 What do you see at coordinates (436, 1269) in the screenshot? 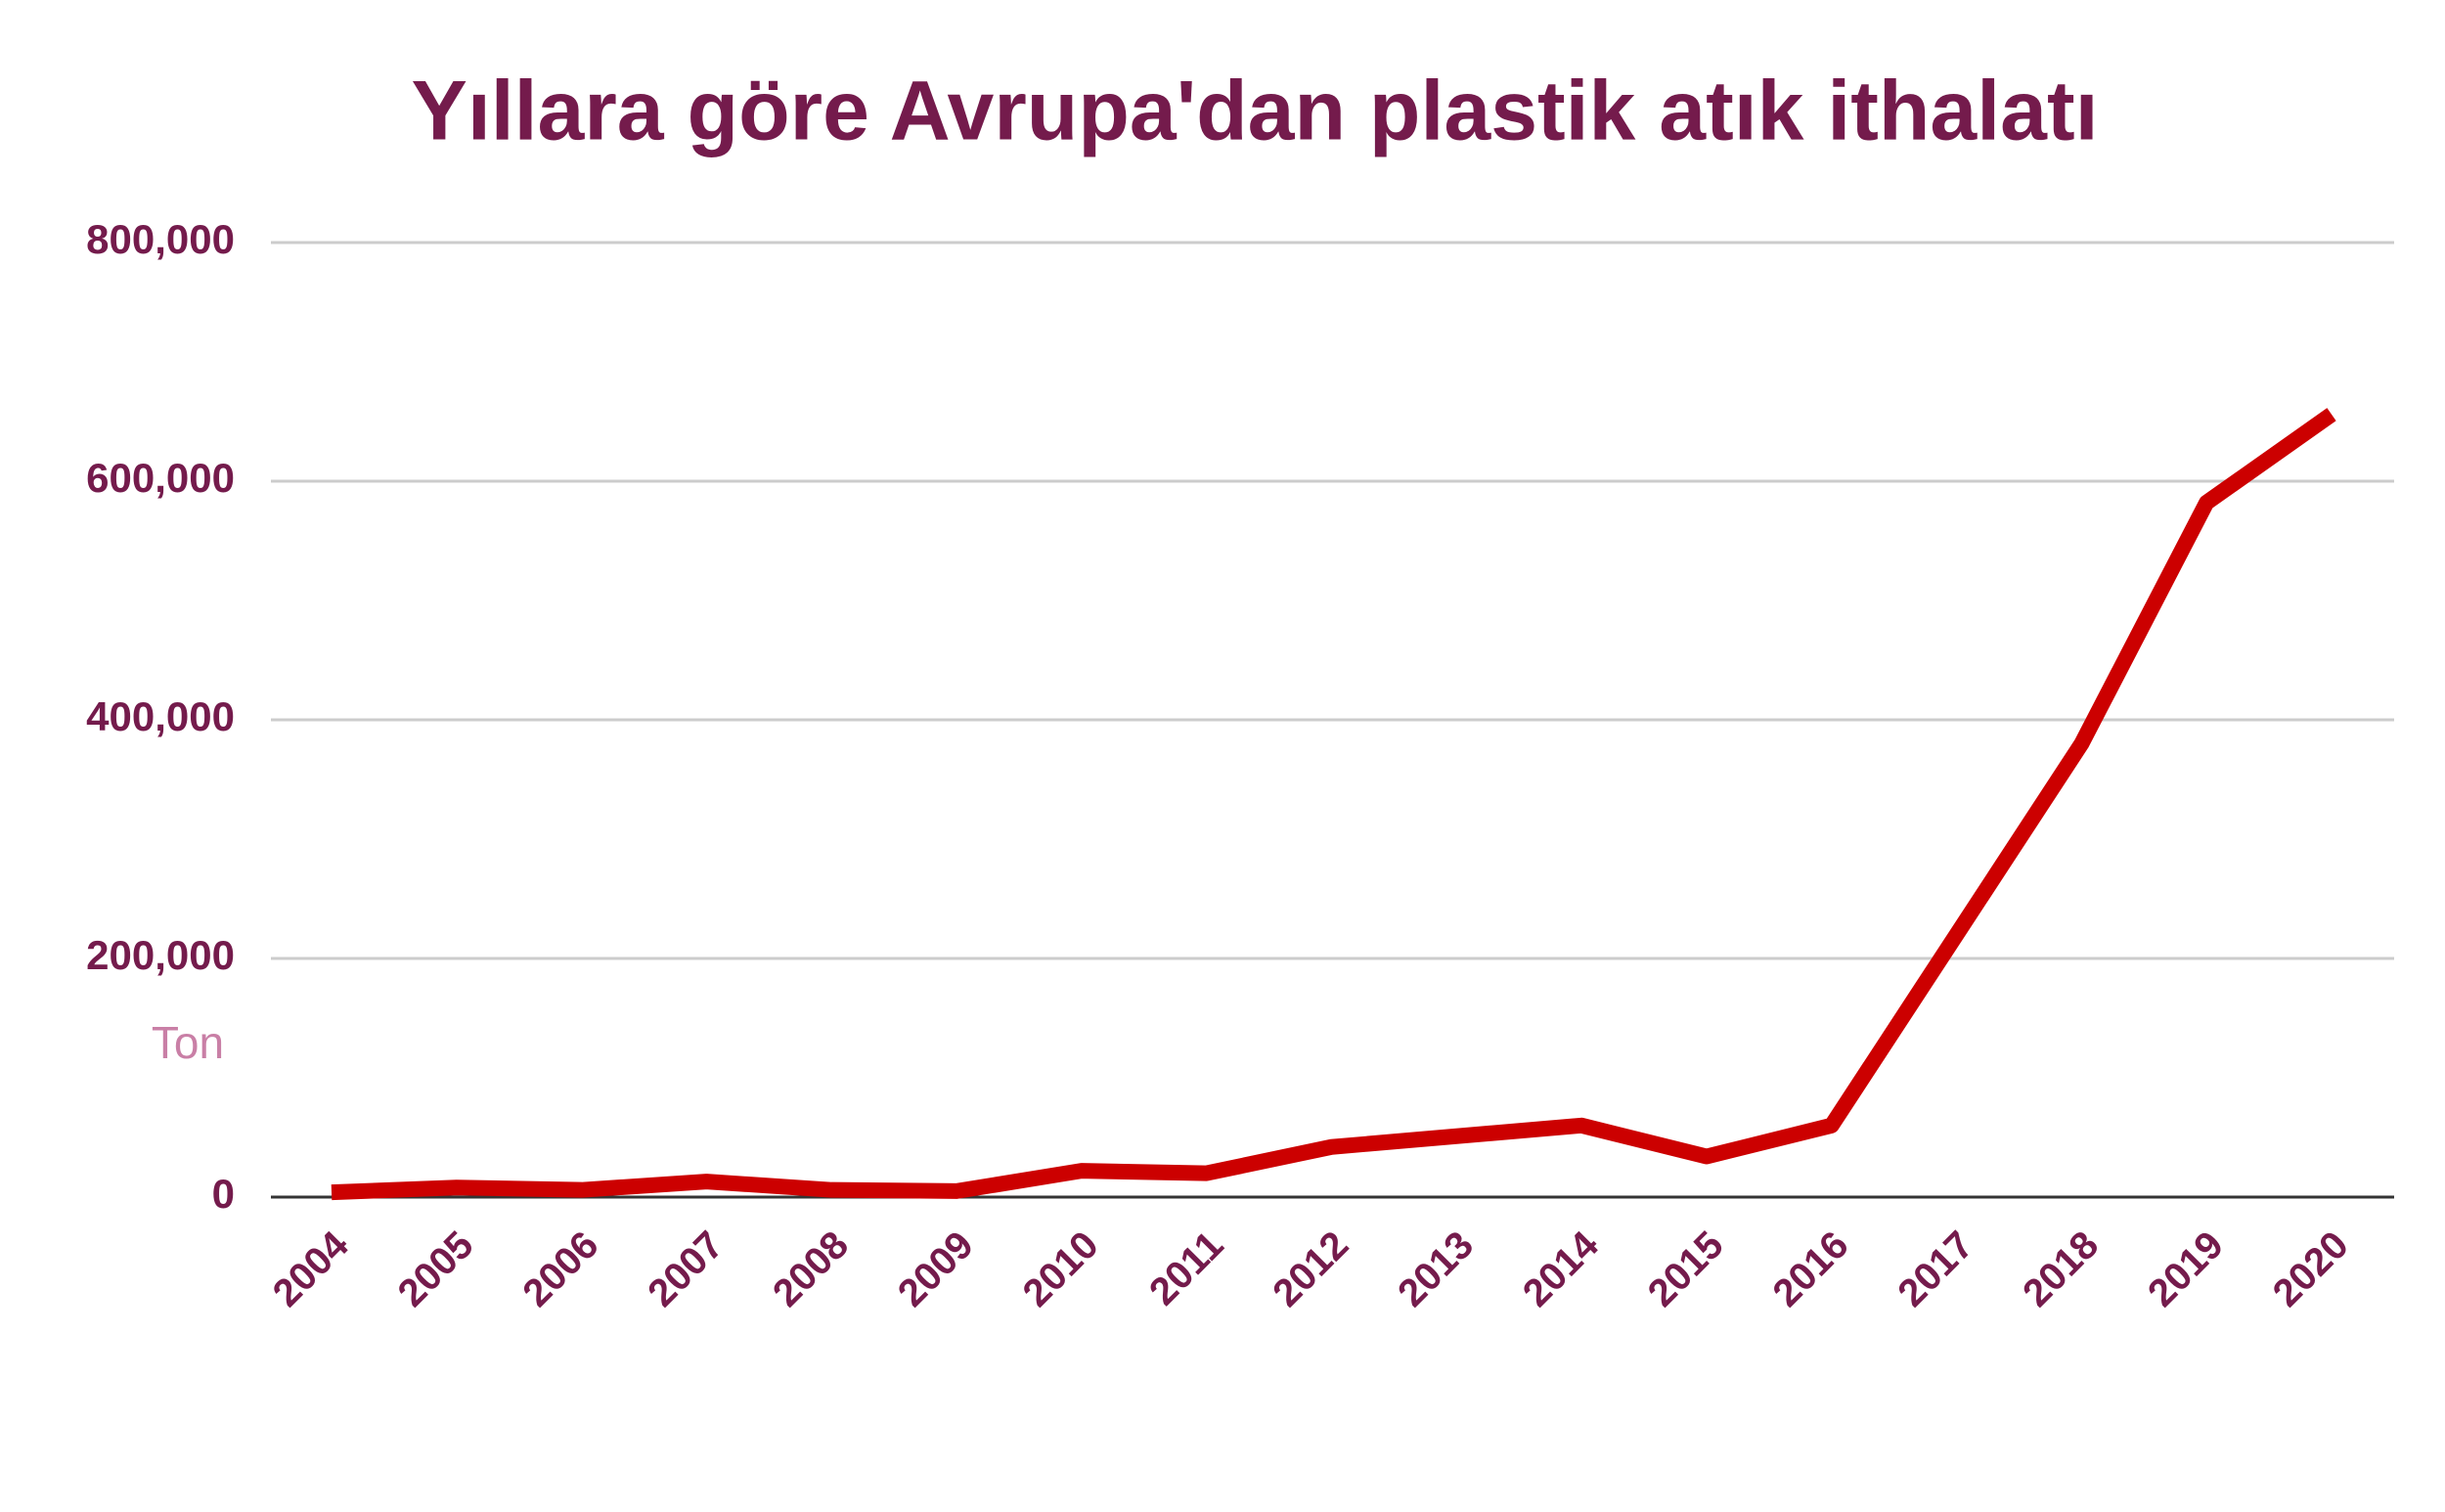
I see `x-tick-label: 2005` at bounding box center [436, 1269].